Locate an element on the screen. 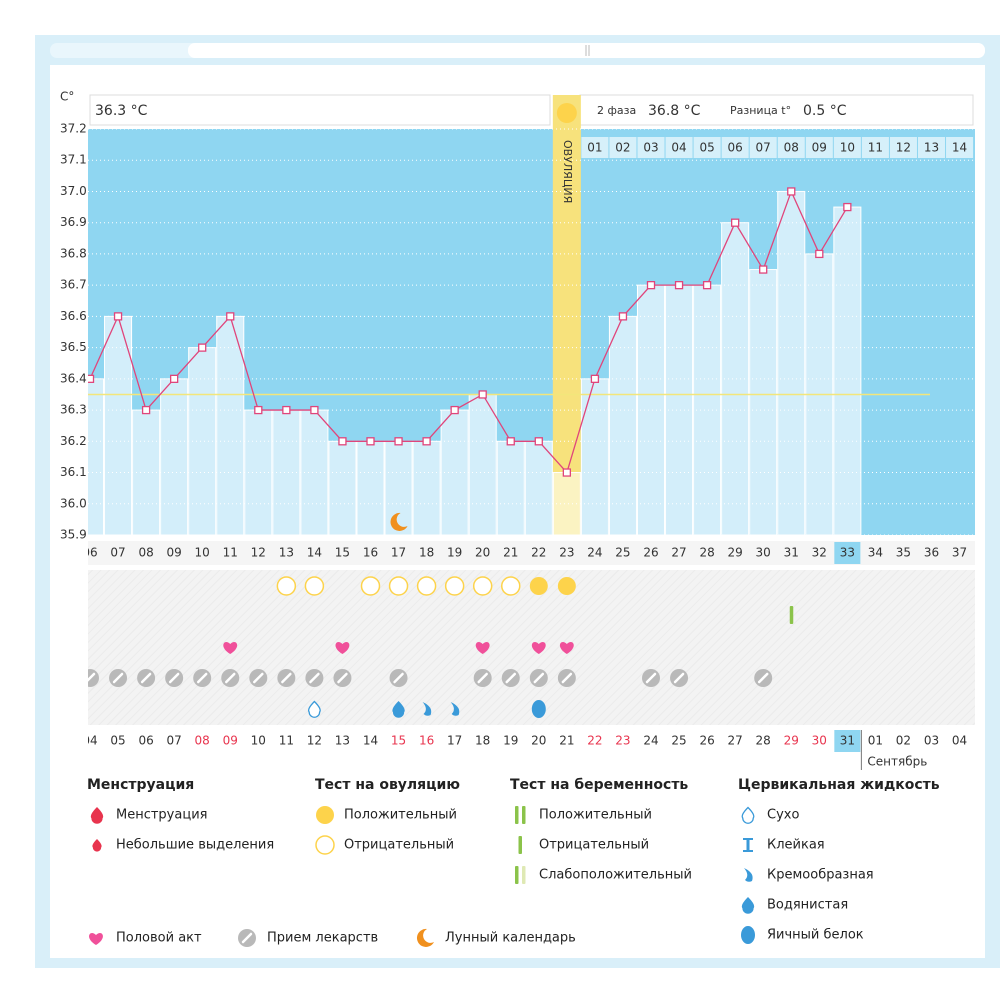 Image resolution: width=1000 pixels, height=985 pixels. x-tick-label: 32 is located at coordinates (819, 553).